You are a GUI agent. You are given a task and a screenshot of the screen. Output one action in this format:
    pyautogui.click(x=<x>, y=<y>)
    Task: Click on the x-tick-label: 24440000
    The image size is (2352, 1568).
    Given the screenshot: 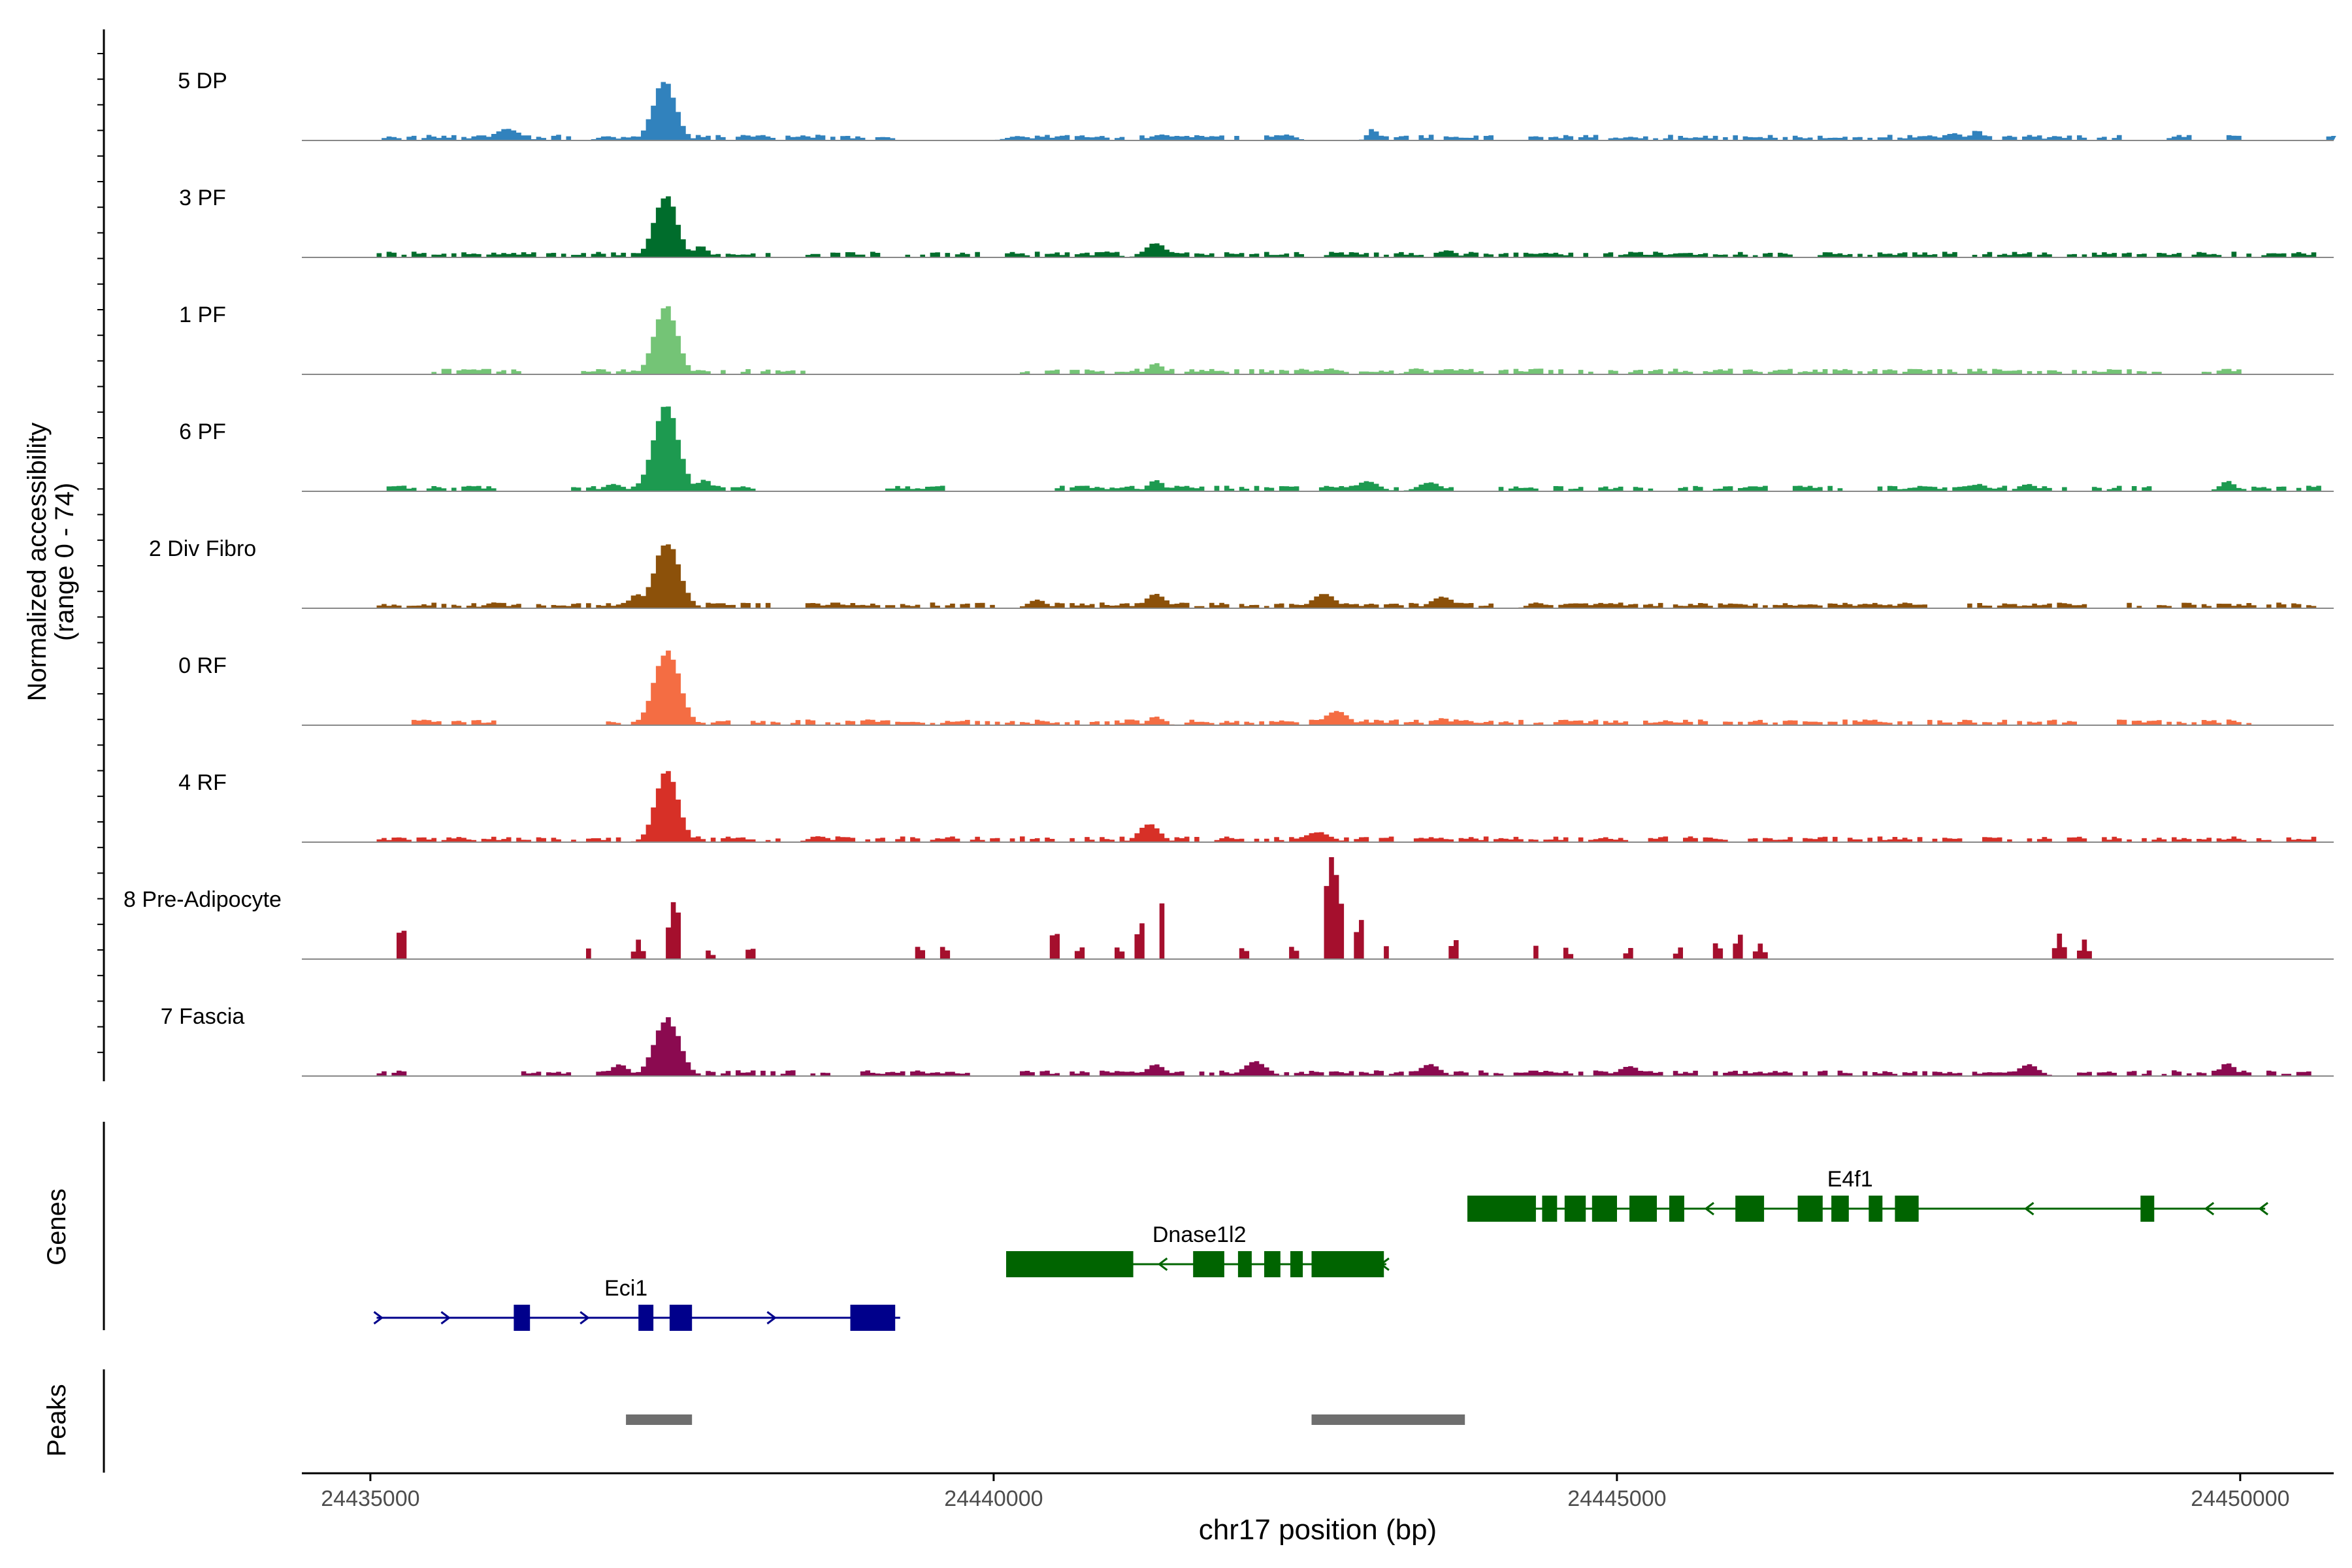 What is the action you would take?
    pyautogui.click(x=993, y=1498)
    